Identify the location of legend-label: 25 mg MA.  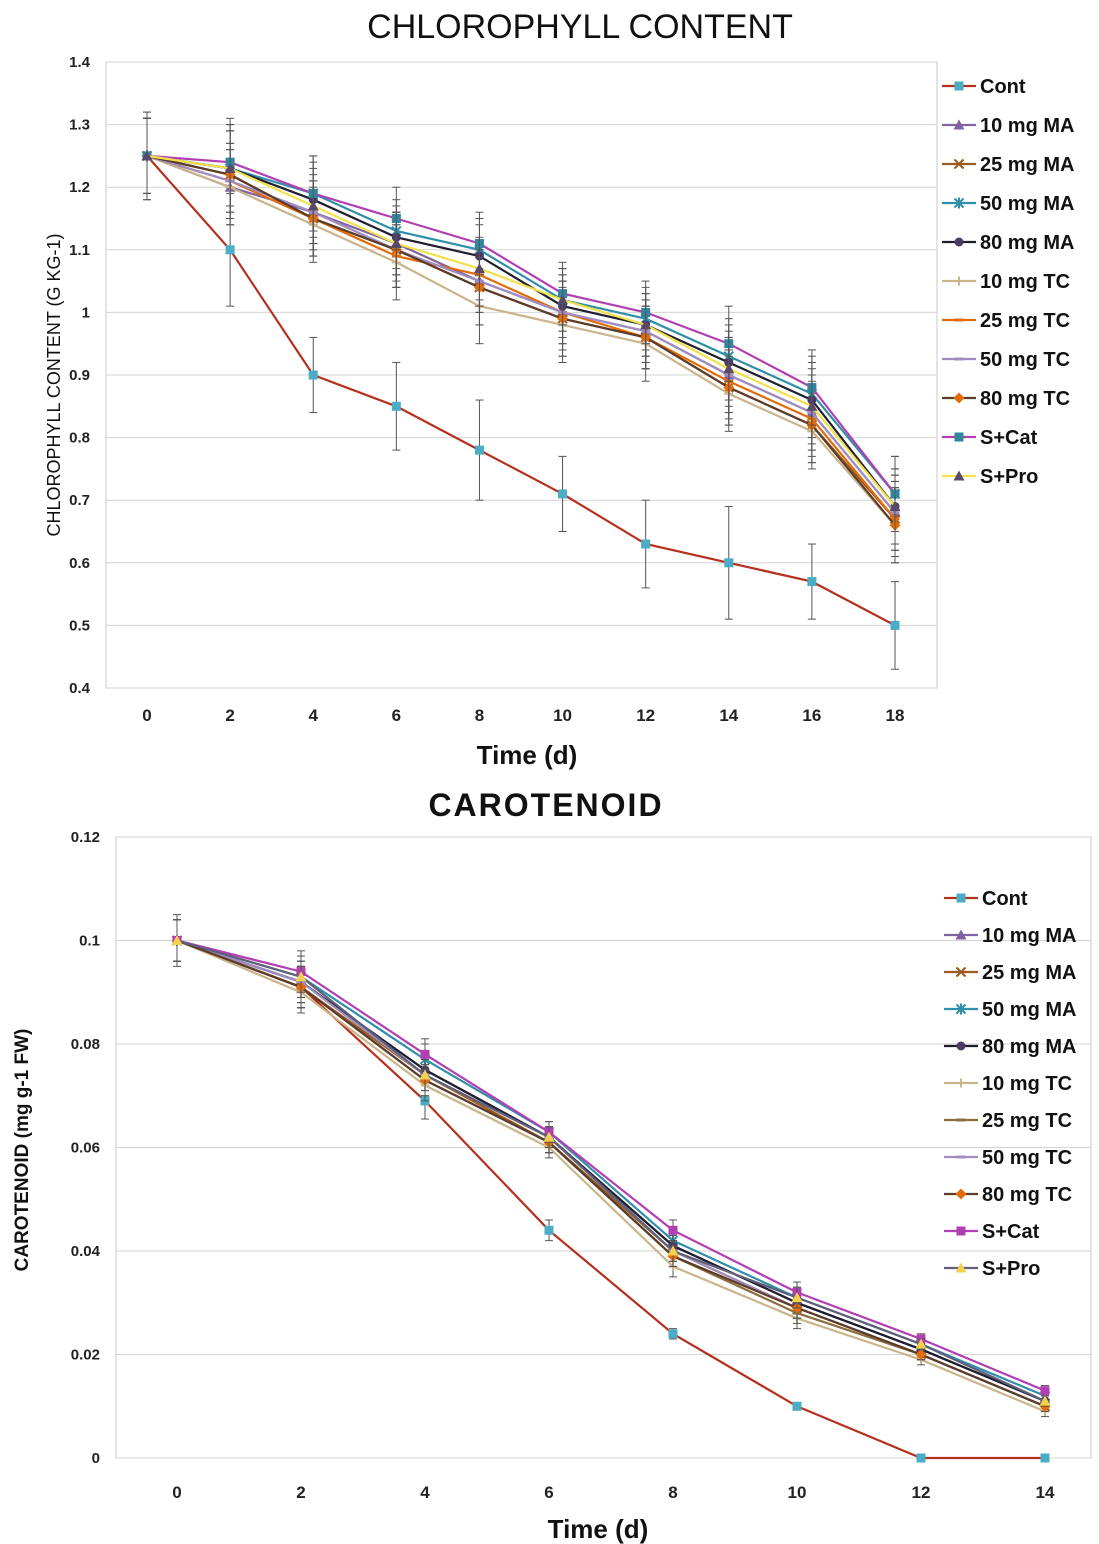
(1029, 973).